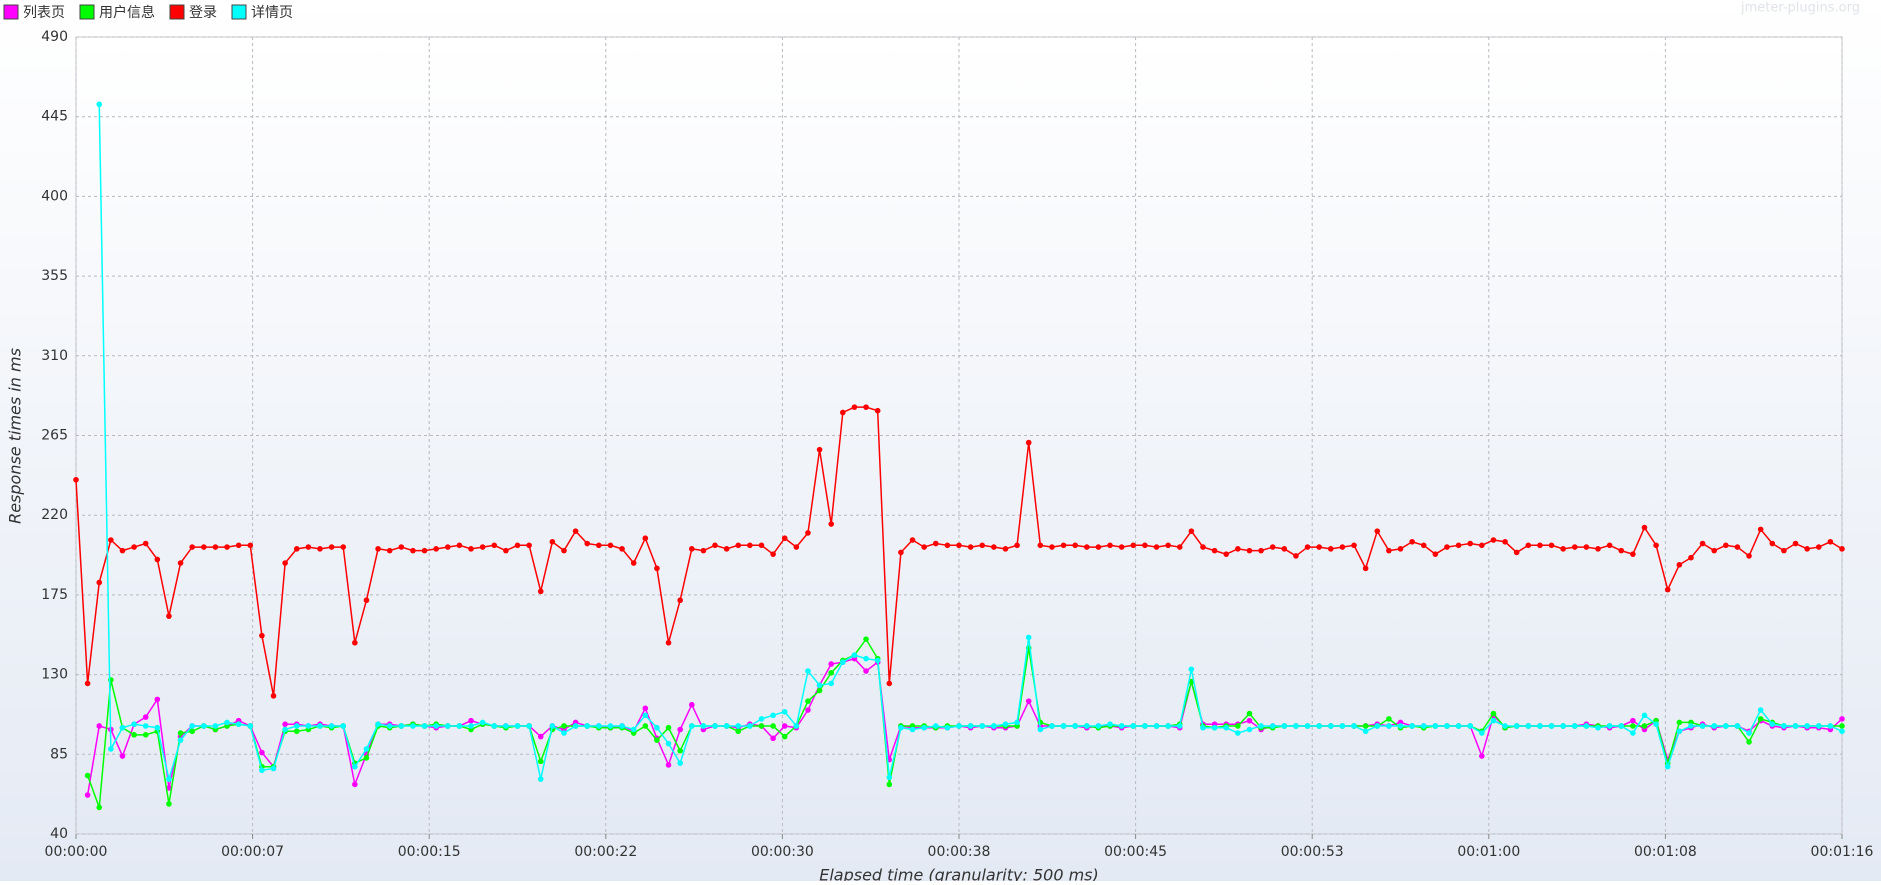  What do you see at coordinates (148, 12) in the screenshot?
I see `legend: 列表页 用户信息 登录 详情页` at bounding box center [148, 12].